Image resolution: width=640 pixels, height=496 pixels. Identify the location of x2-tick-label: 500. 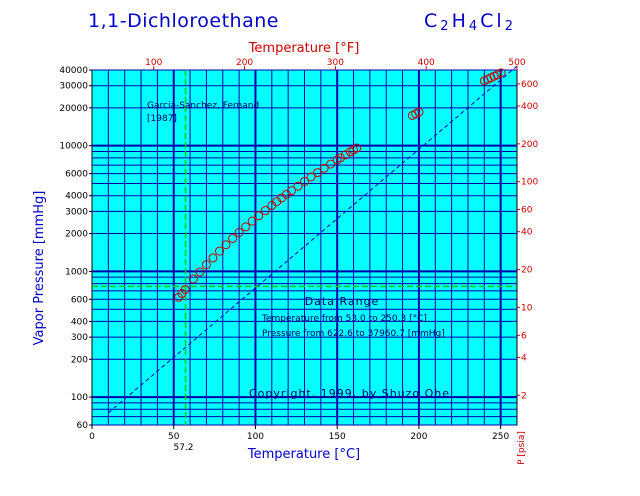
(516, 63).